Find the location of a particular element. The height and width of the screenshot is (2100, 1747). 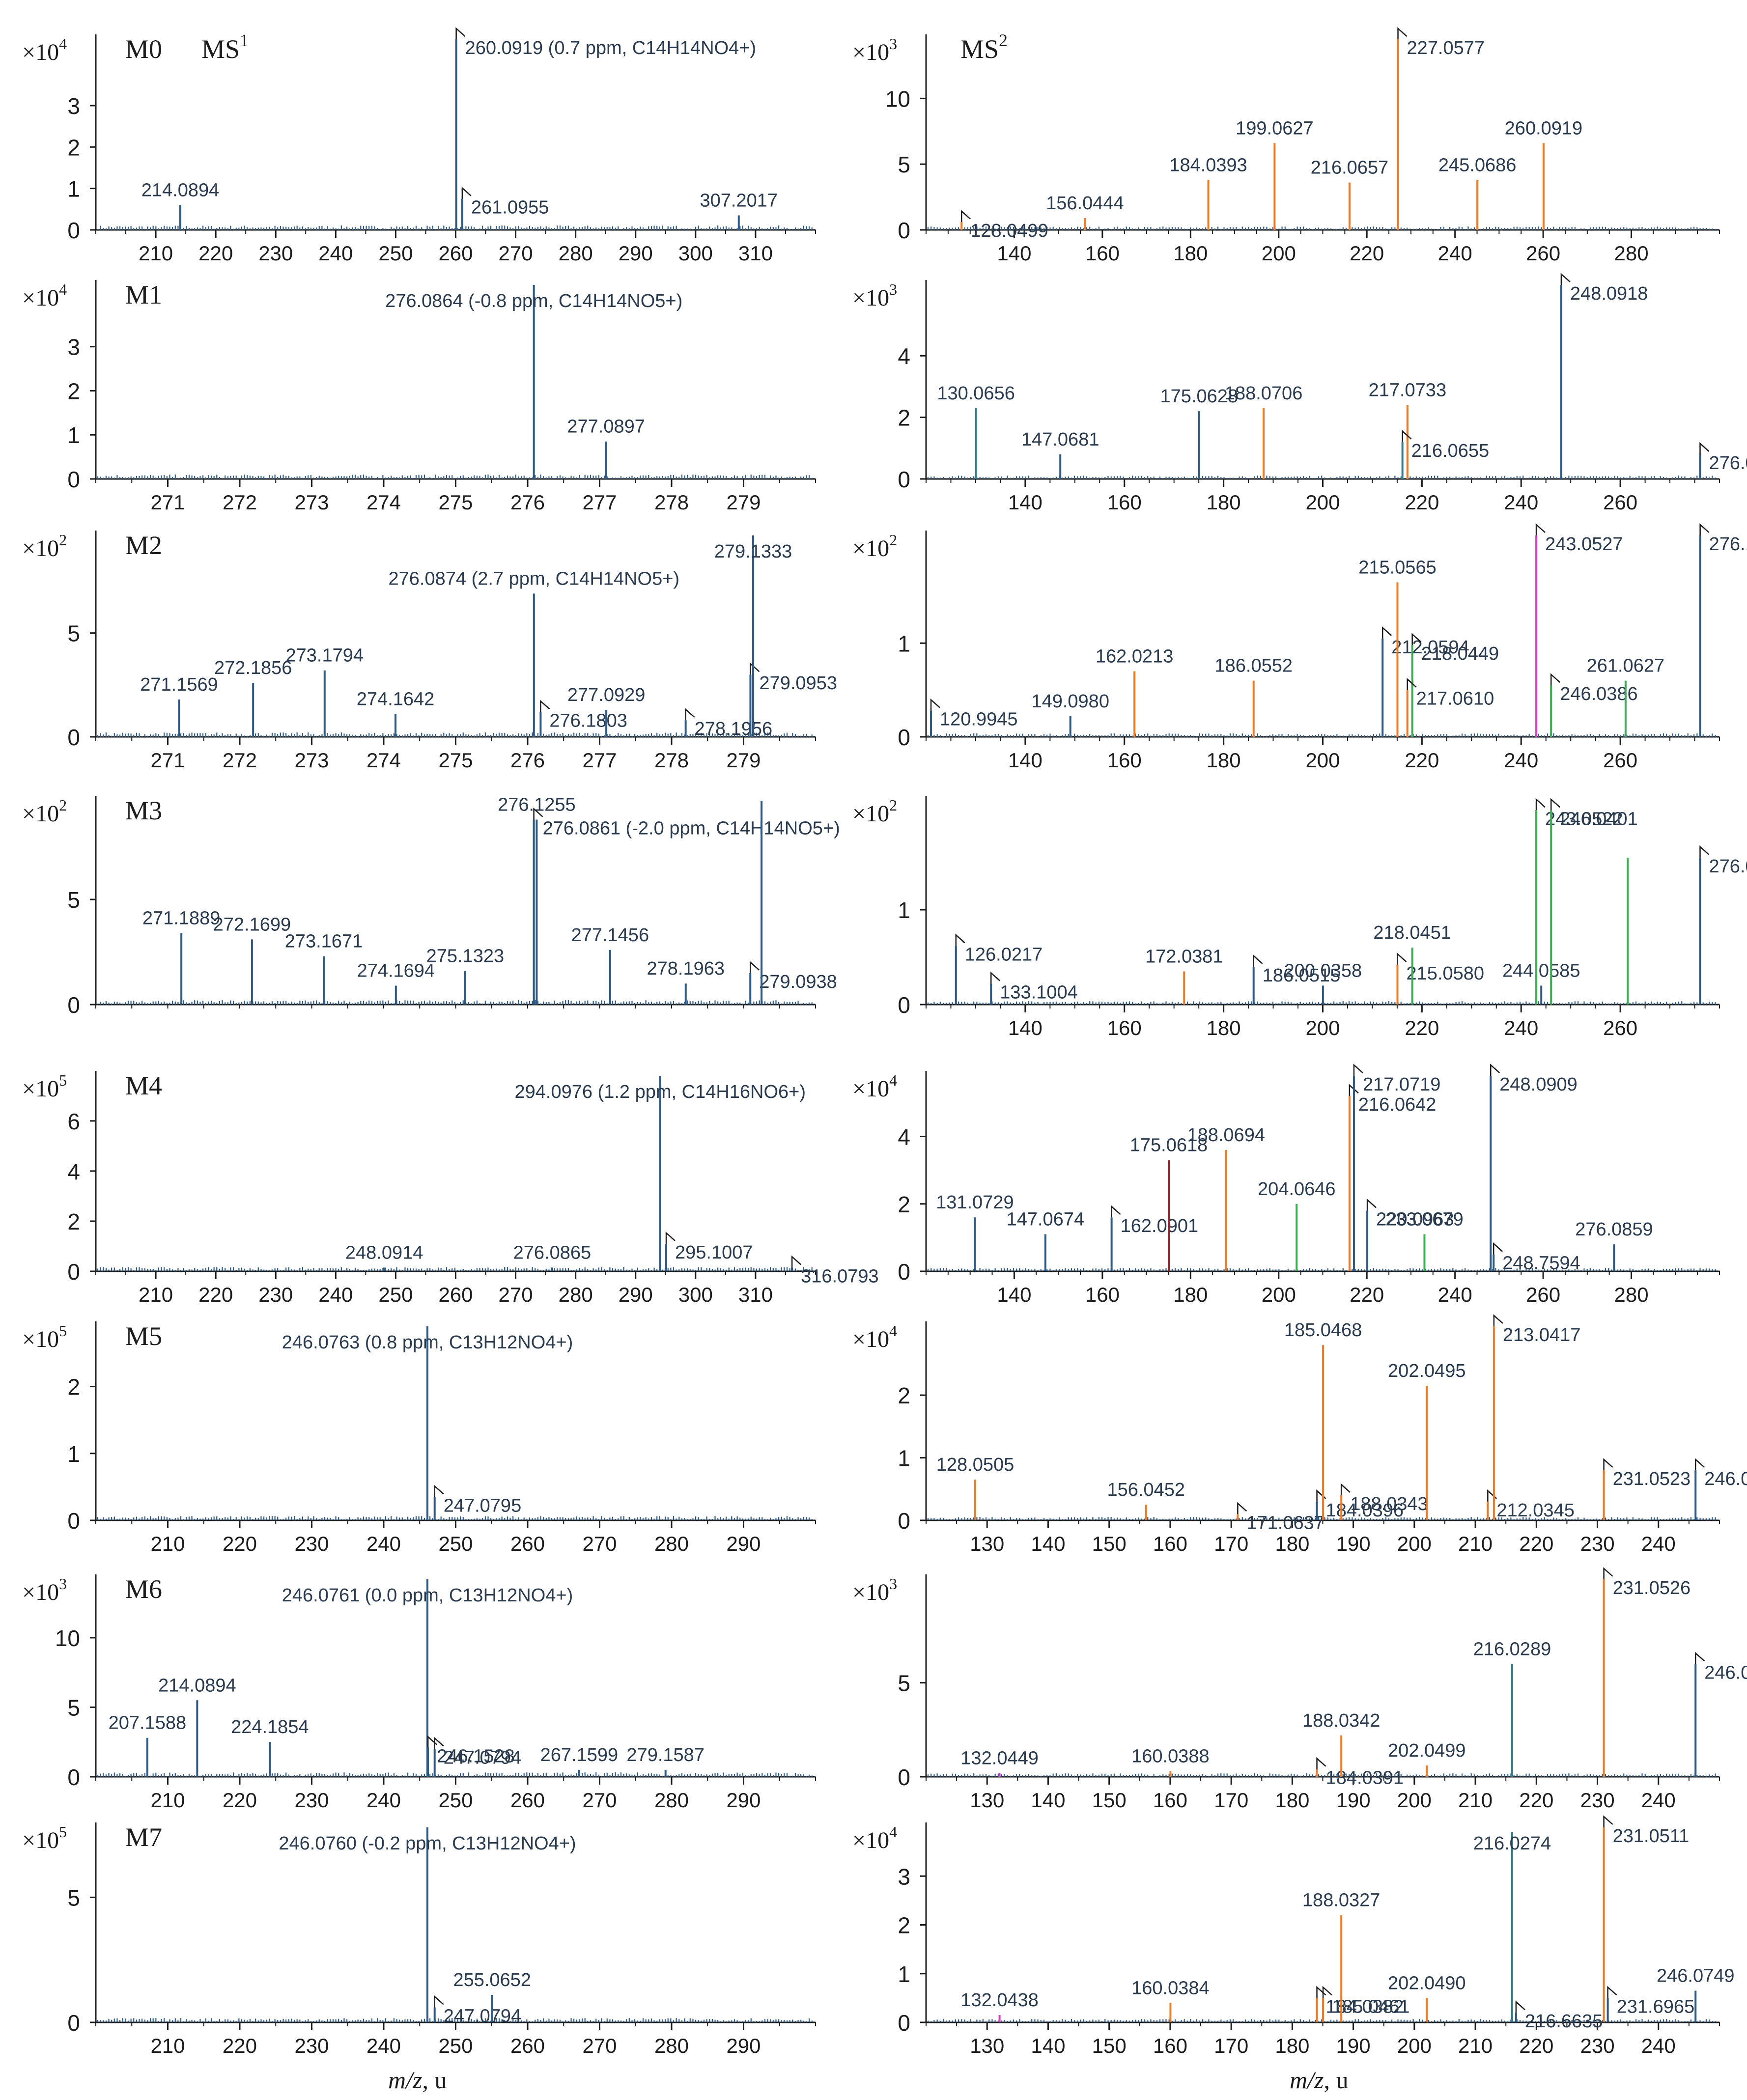

peak-label: 188.0706 is located at coordinates (1264, 393).